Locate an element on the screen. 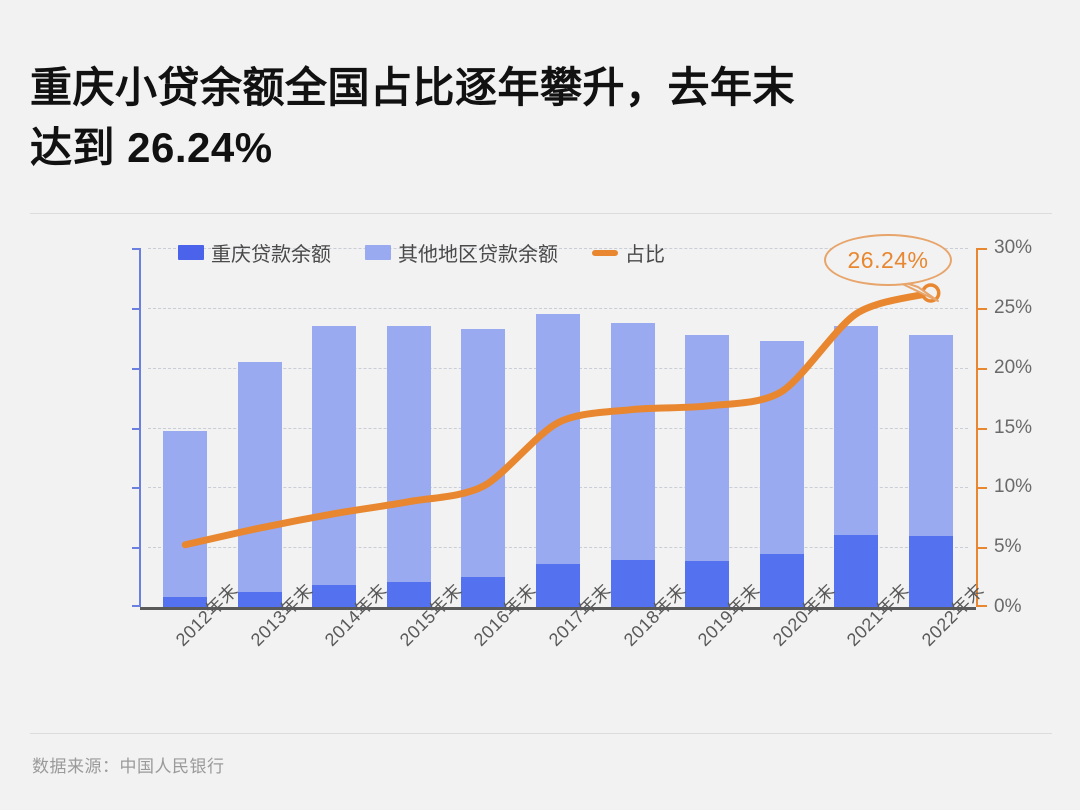 The image size is (1080, 810). y-axis-right-label: 0% is located at coordinates (1008, 606).